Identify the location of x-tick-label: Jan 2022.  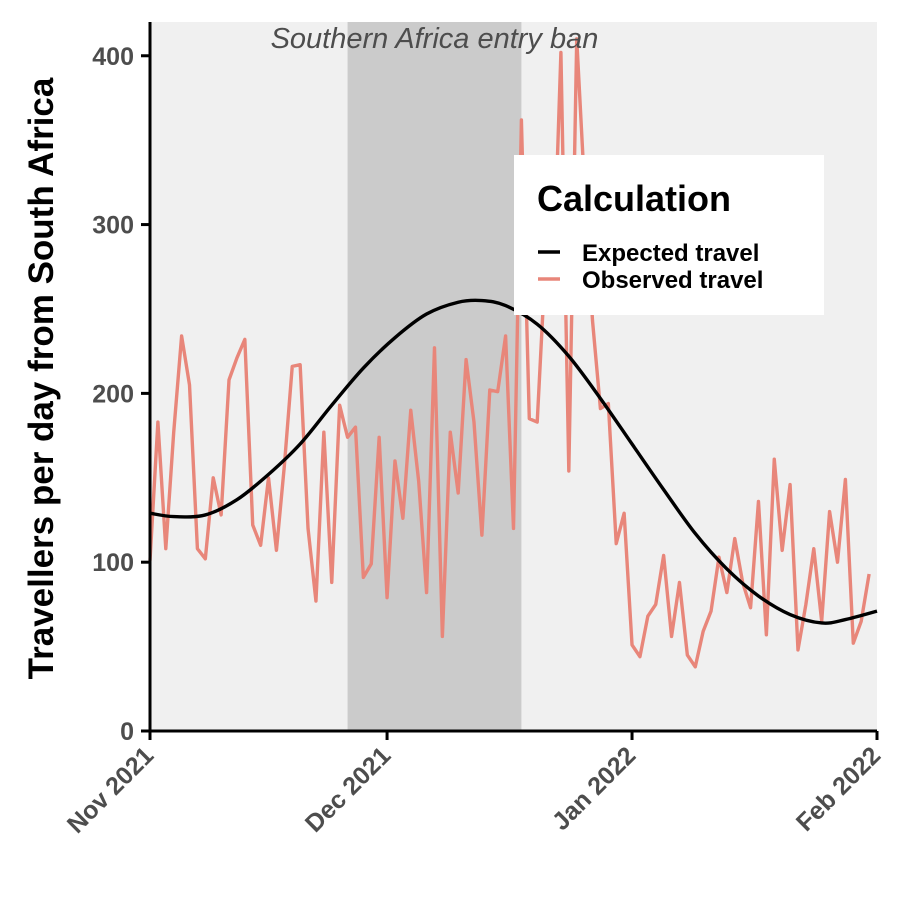
(594, 788).